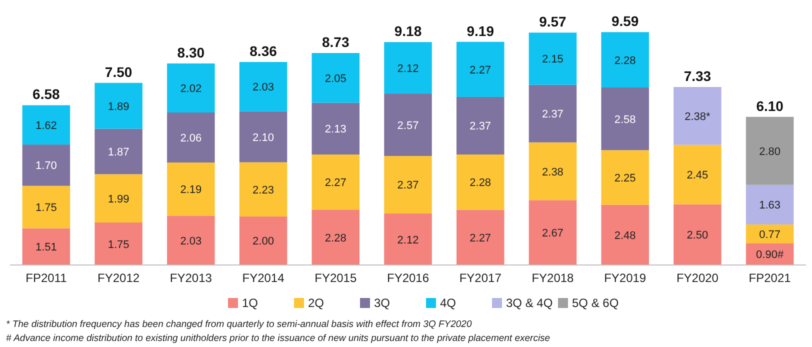  I want to click on data-label: 1.89, so click(119, 106).